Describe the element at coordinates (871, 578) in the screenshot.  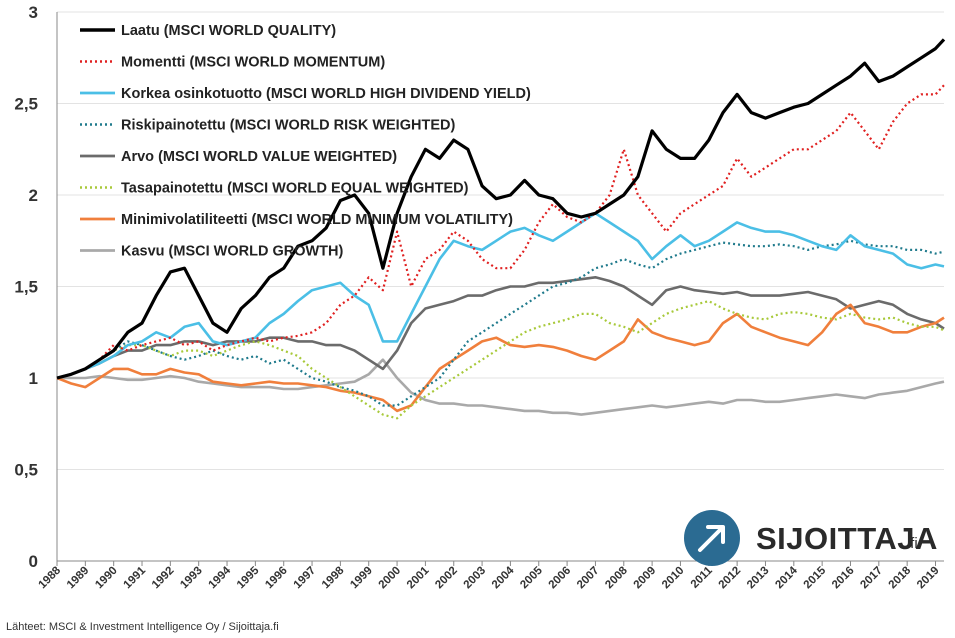
I see `x-tick-label: 2017` at that location.